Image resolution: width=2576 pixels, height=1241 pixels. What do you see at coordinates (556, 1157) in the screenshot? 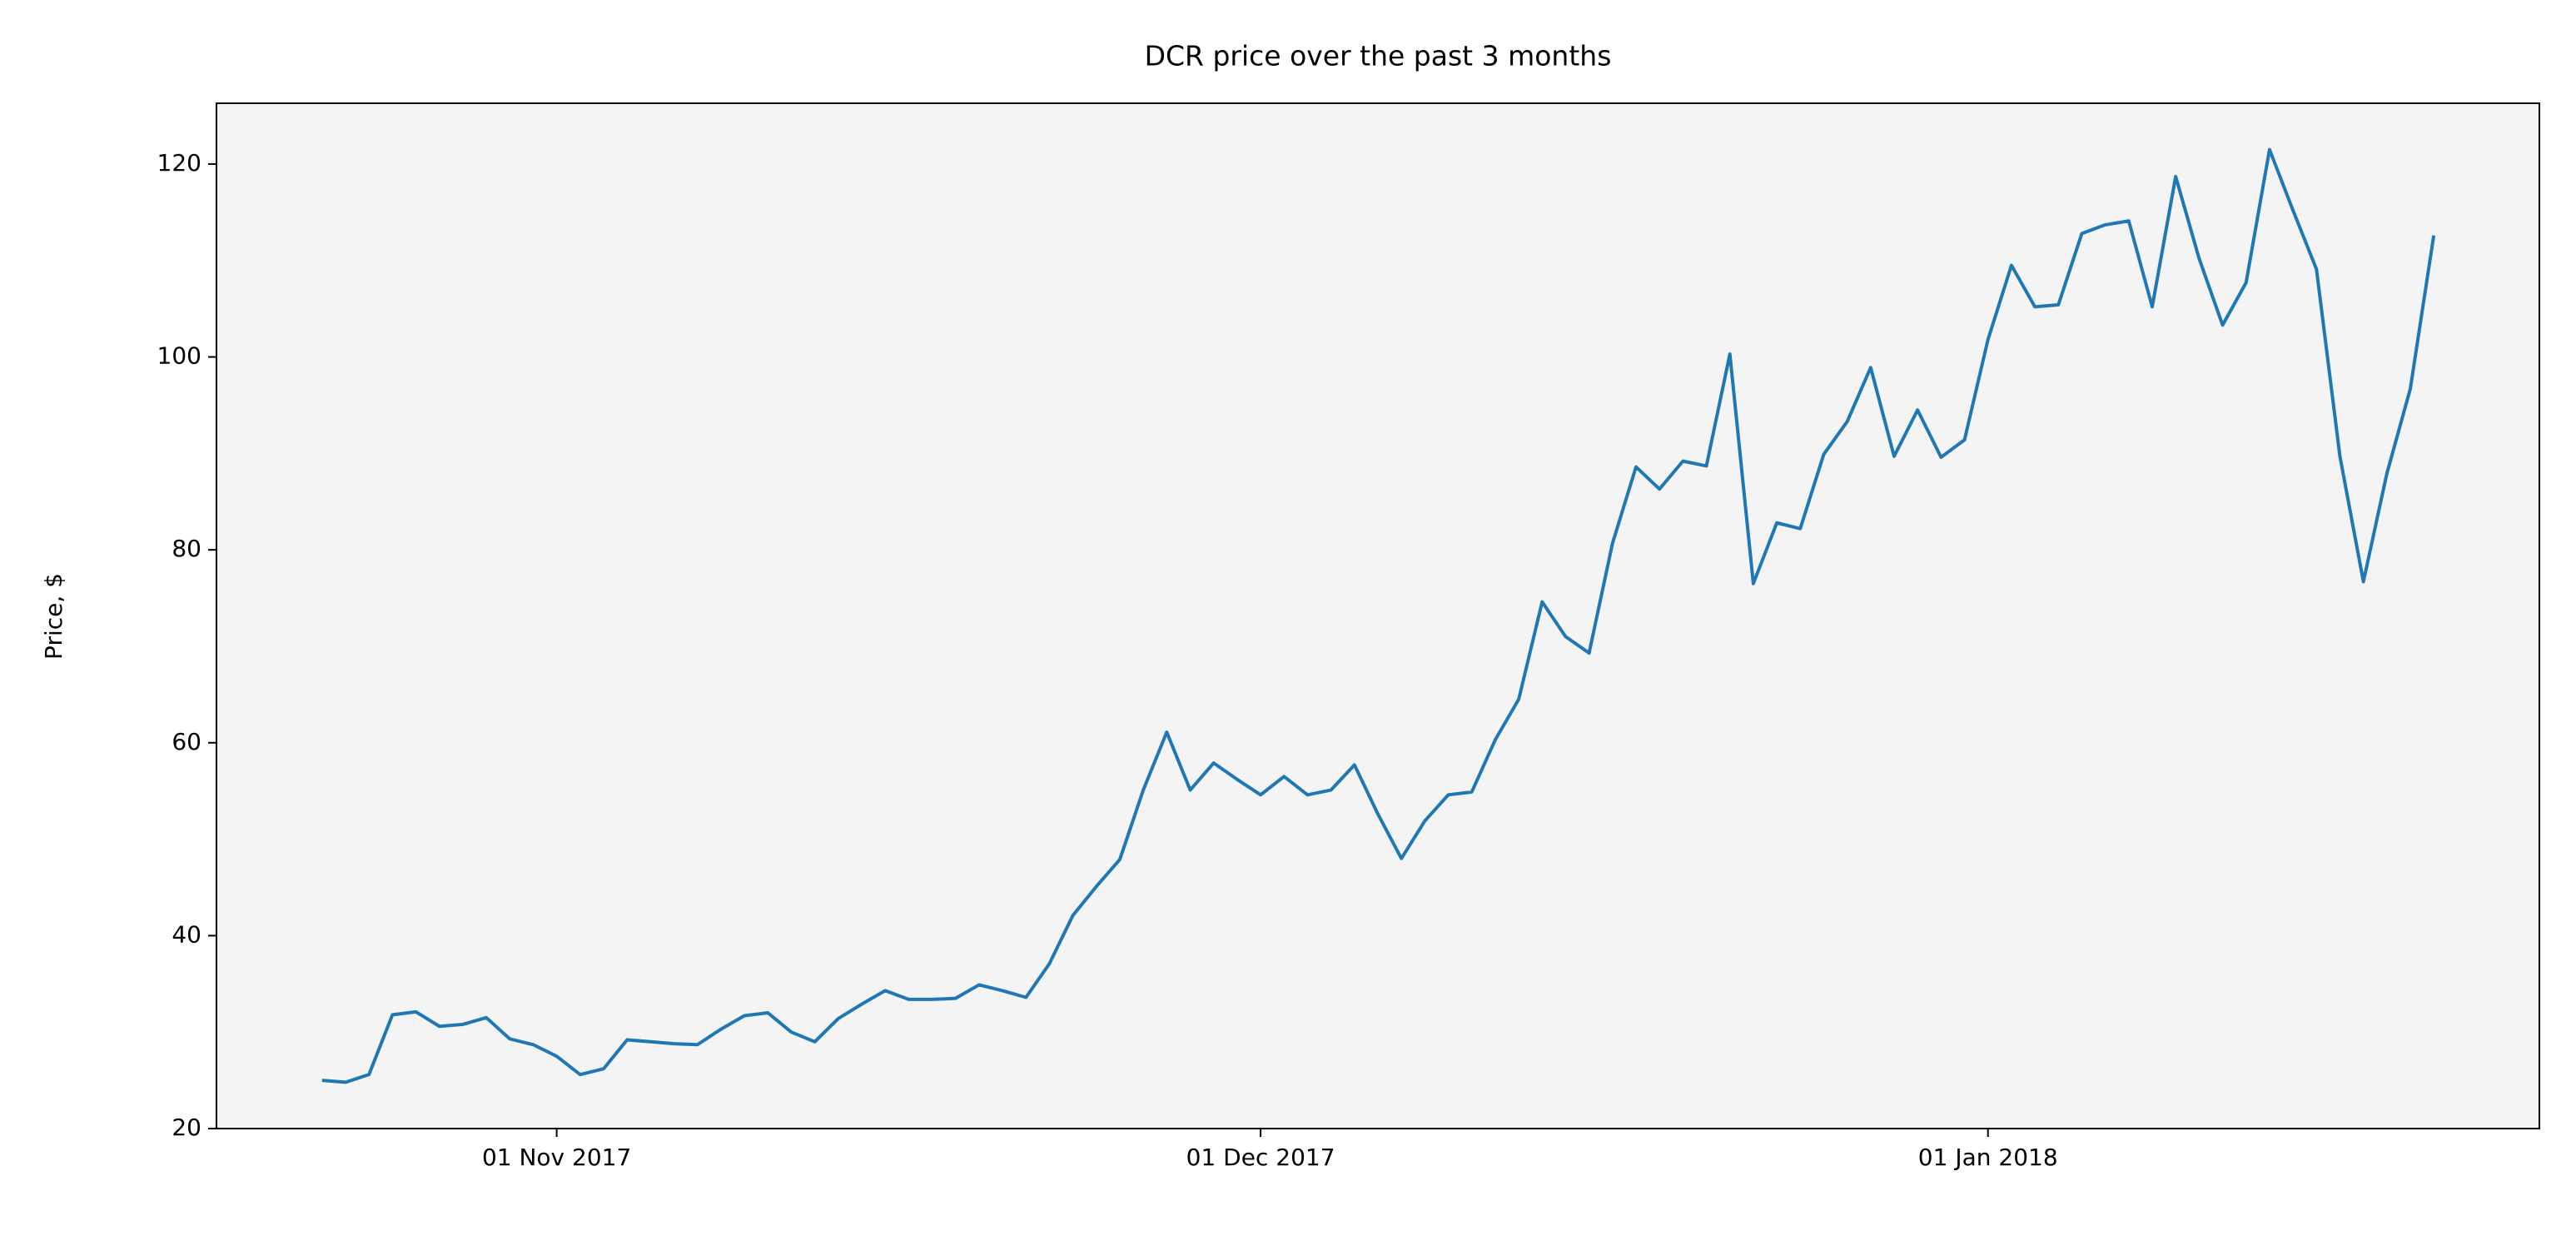
I see `x-tick-label: 01 Nov 2017` at bounding box center [556, 1157].